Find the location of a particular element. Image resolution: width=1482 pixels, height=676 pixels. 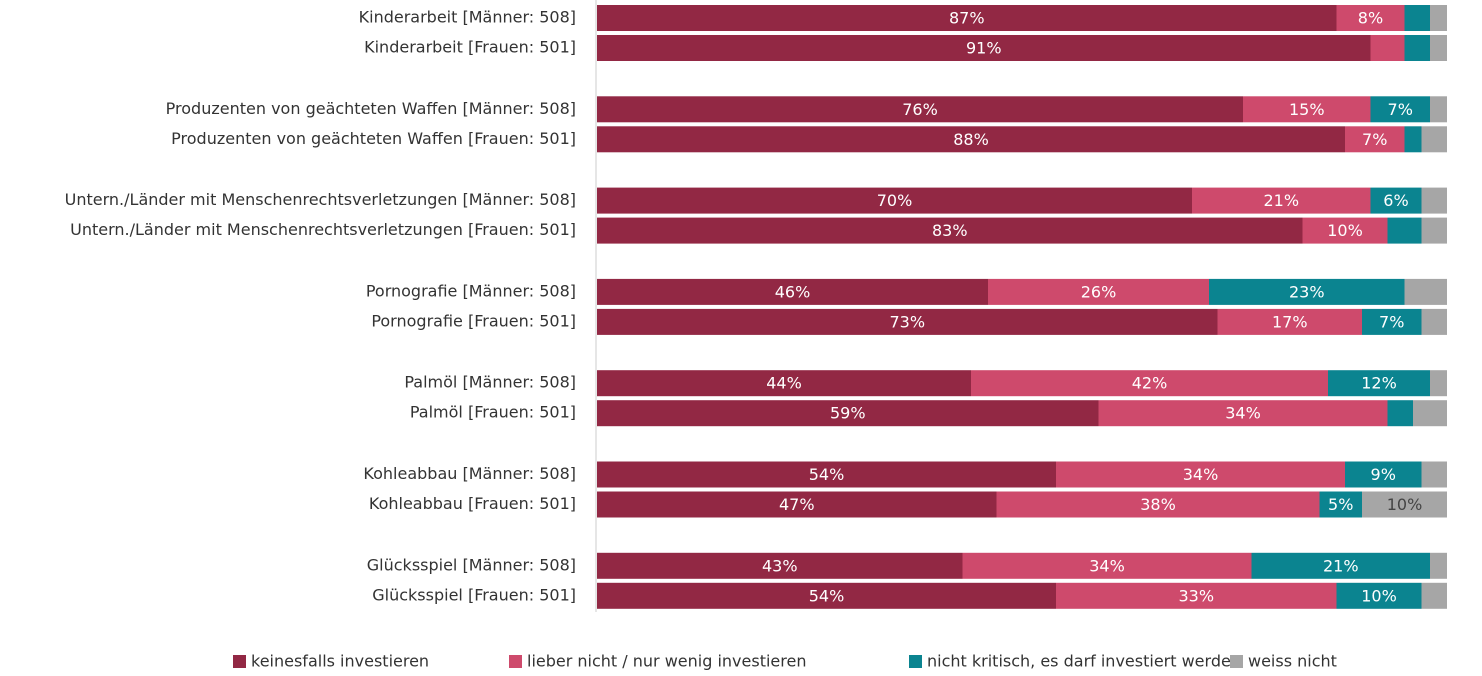

value-label: 70% is located at coordinates (895, 200).